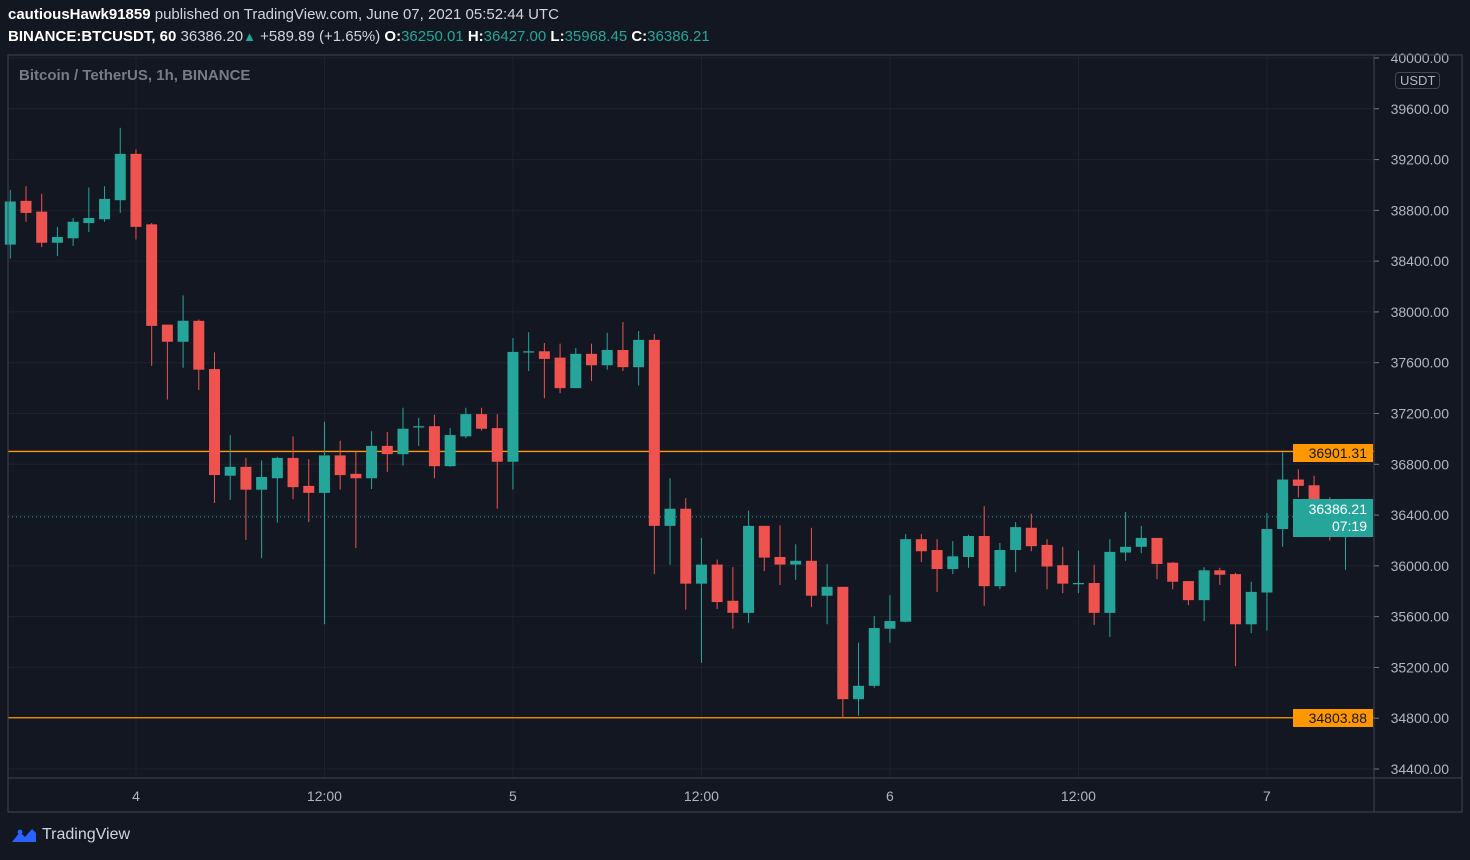 The height and width of the screenshot is (860, 1470). I want to click on time-axis: 4 12:00 5 12:00 6 12:00 7, so click(701, 796).